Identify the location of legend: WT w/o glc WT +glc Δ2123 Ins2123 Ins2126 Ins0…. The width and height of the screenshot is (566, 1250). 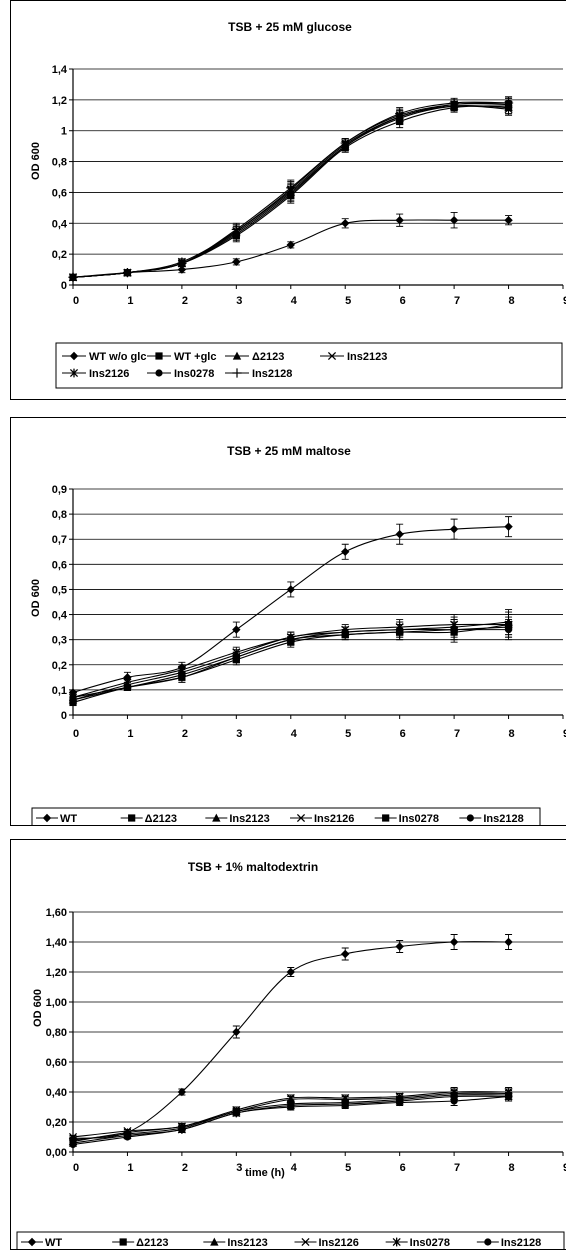
(309, 365).